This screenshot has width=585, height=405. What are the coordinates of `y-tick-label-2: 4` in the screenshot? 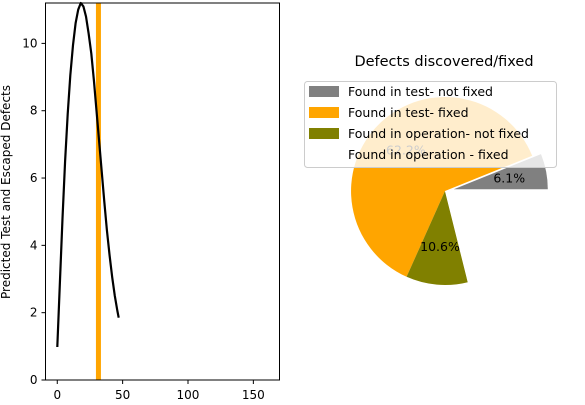 It's located at (34, 245).